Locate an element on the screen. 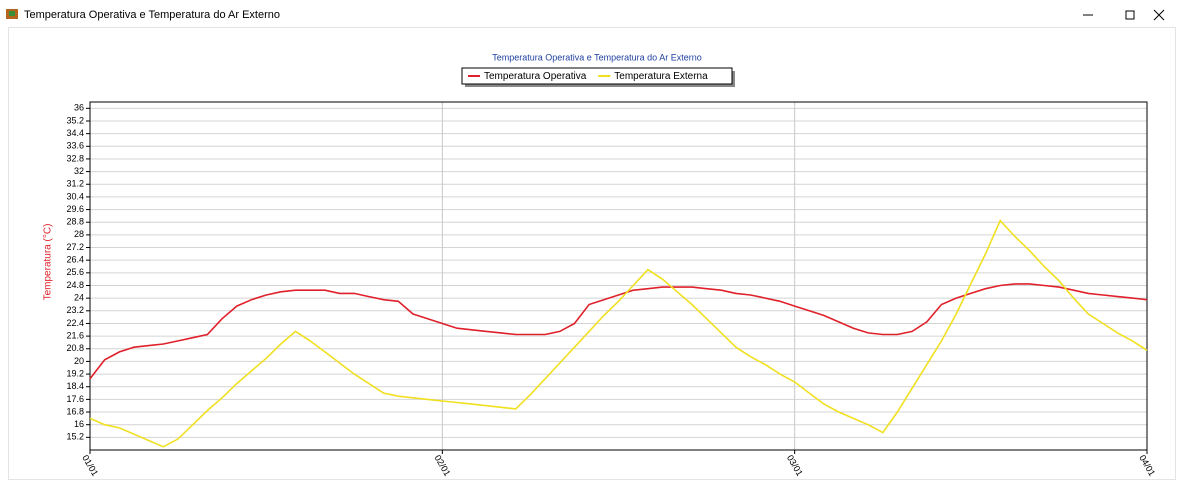 Image resolution: width=1184 pixels, height=482 pixels. restore-button is located at coordinates (1130, 15).